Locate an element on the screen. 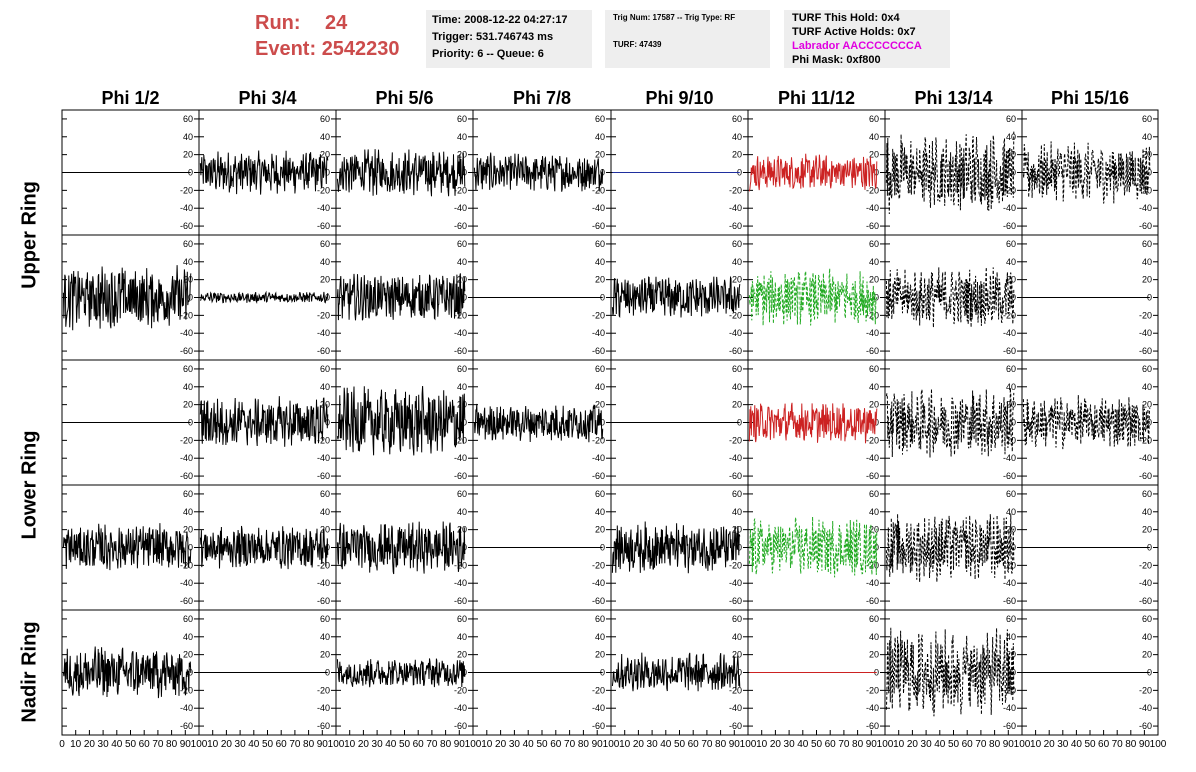  x-tick-label: 60 is located at coordinates (968, 744).